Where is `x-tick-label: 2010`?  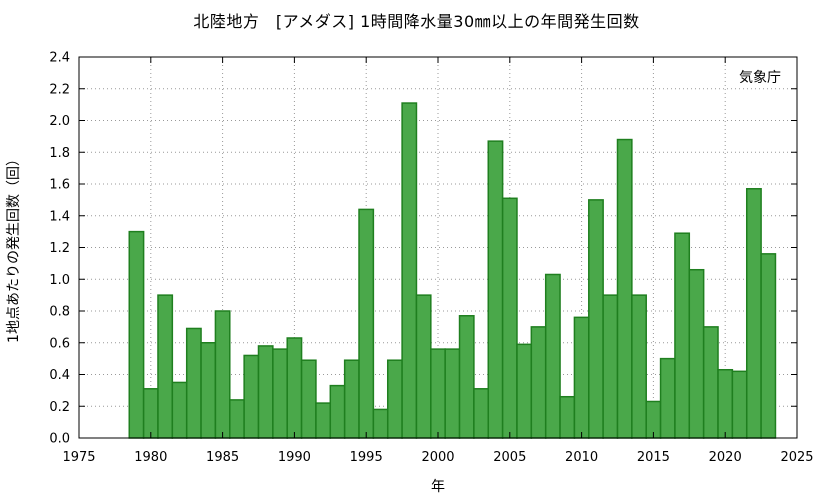 x-tick-label: 2010 is located at coordinates (581, 457).